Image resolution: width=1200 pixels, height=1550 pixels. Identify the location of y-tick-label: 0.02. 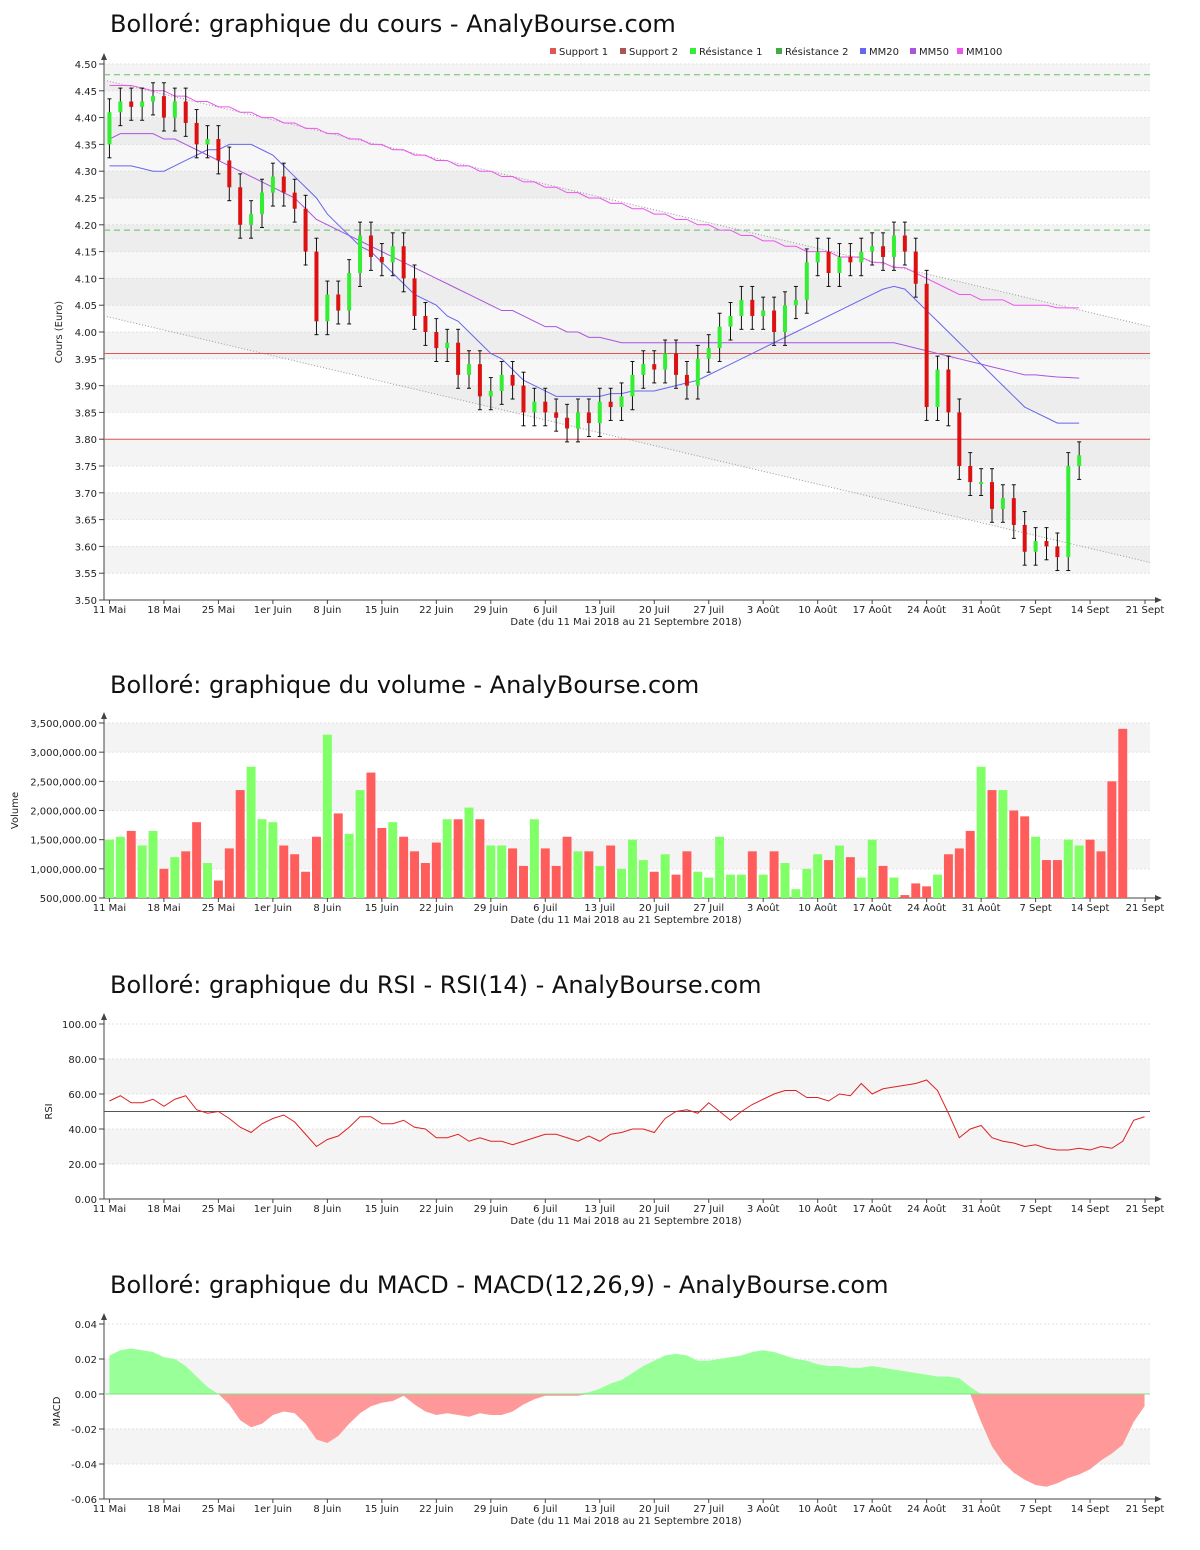
(86, 1360).